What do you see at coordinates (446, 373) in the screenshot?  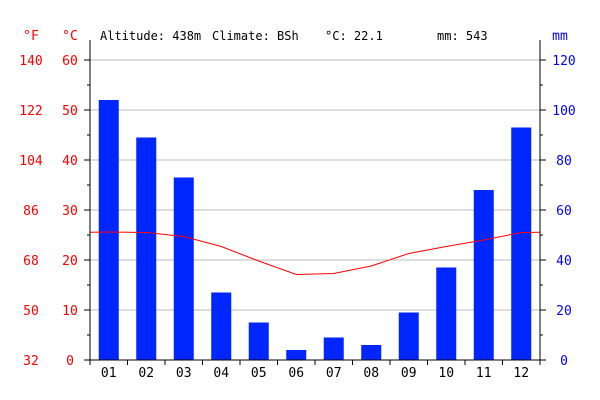 I see `month-tick-label: 10` at bounding box center [446, 373].